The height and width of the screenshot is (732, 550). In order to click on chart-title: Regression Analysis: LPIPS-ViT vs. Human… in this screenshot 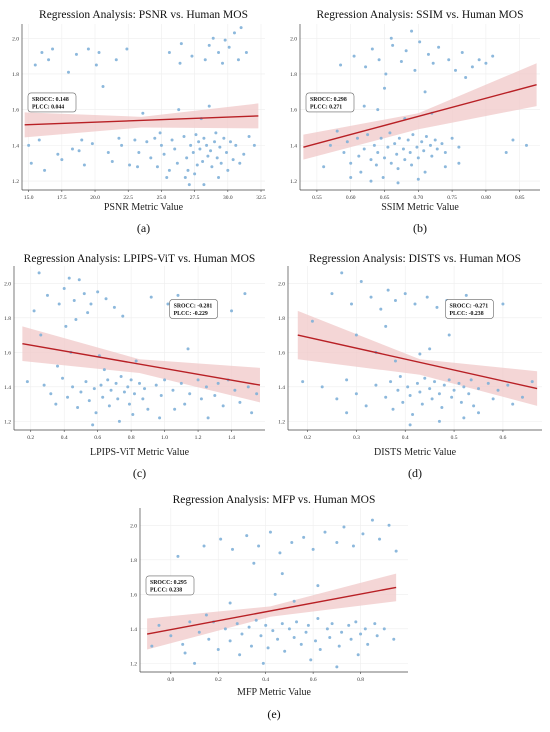, I will do `click(140, 259)`.